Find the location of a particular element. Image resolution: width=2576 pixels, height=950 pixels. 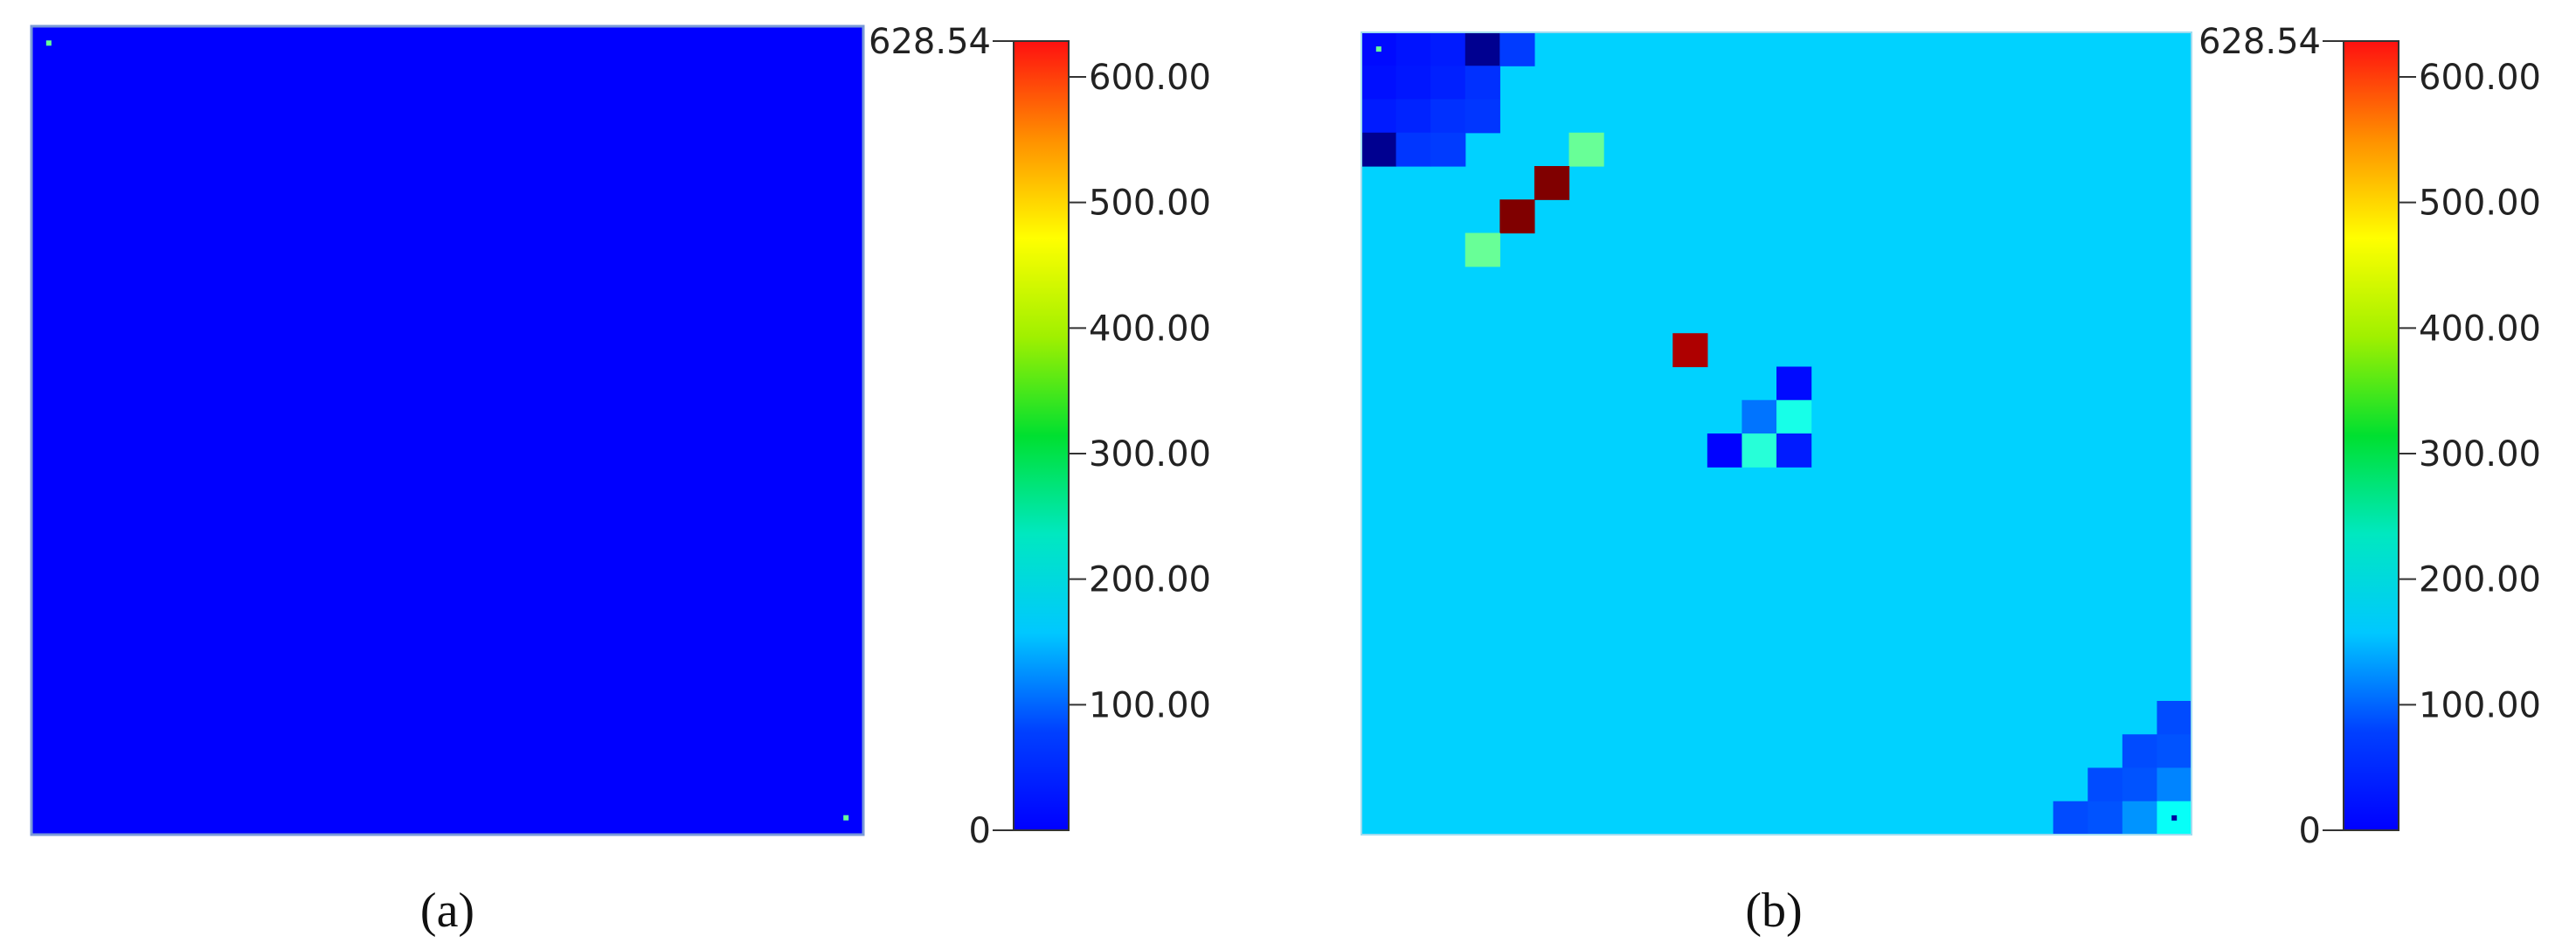

caption-b: (b) is located at coordinates (1773, 911).